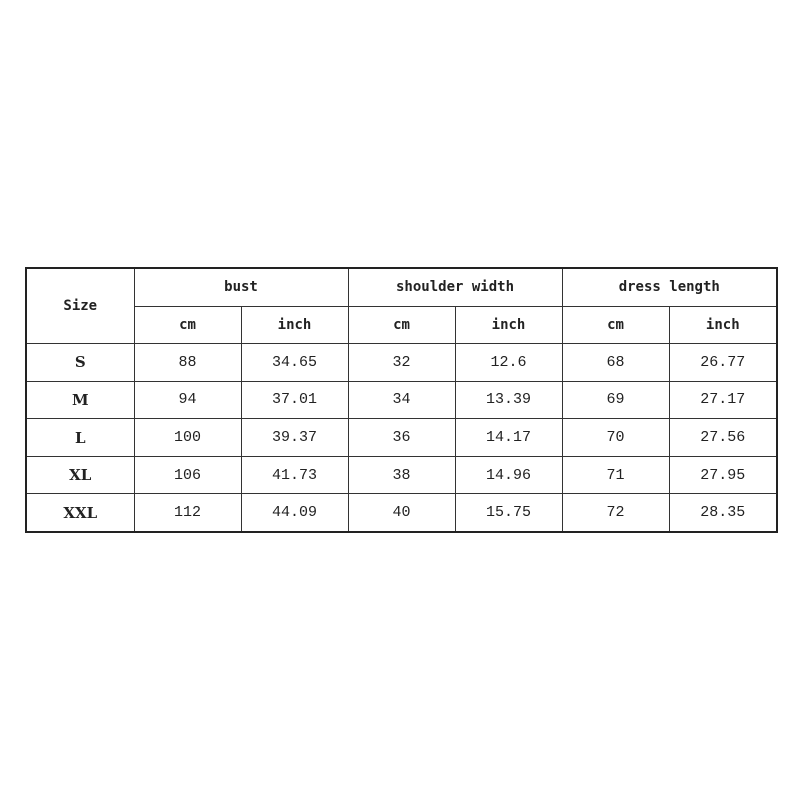 This screenshot has width=800, height=800. Describe the element at coordinates (187, 400) in the screenshot. I see `value-cell: 94` at that location.